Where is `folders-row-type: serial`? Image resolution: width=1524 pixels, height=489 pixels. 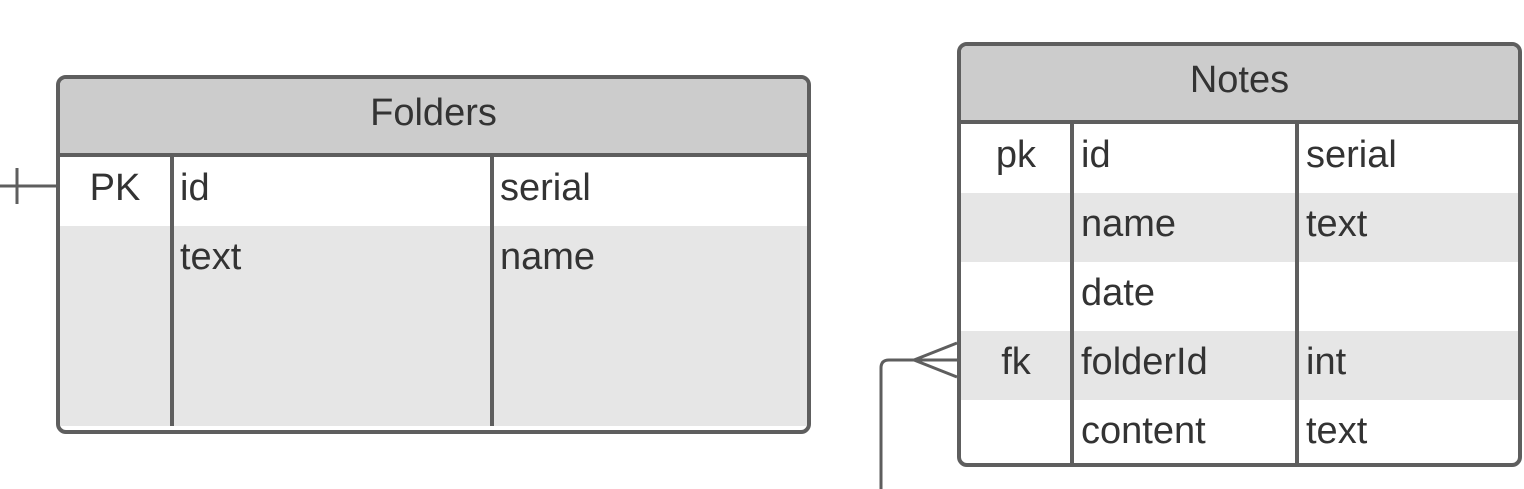
folders-row-type: serial is located at coordinates (545, 188).